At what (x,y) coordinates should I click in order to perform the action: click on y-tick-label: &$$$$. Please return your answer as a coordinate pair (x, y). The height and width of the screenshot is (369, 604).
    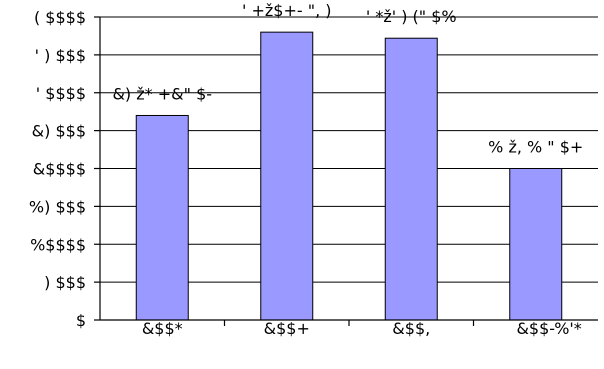
    Looking at the image, I should click on (59, 169).